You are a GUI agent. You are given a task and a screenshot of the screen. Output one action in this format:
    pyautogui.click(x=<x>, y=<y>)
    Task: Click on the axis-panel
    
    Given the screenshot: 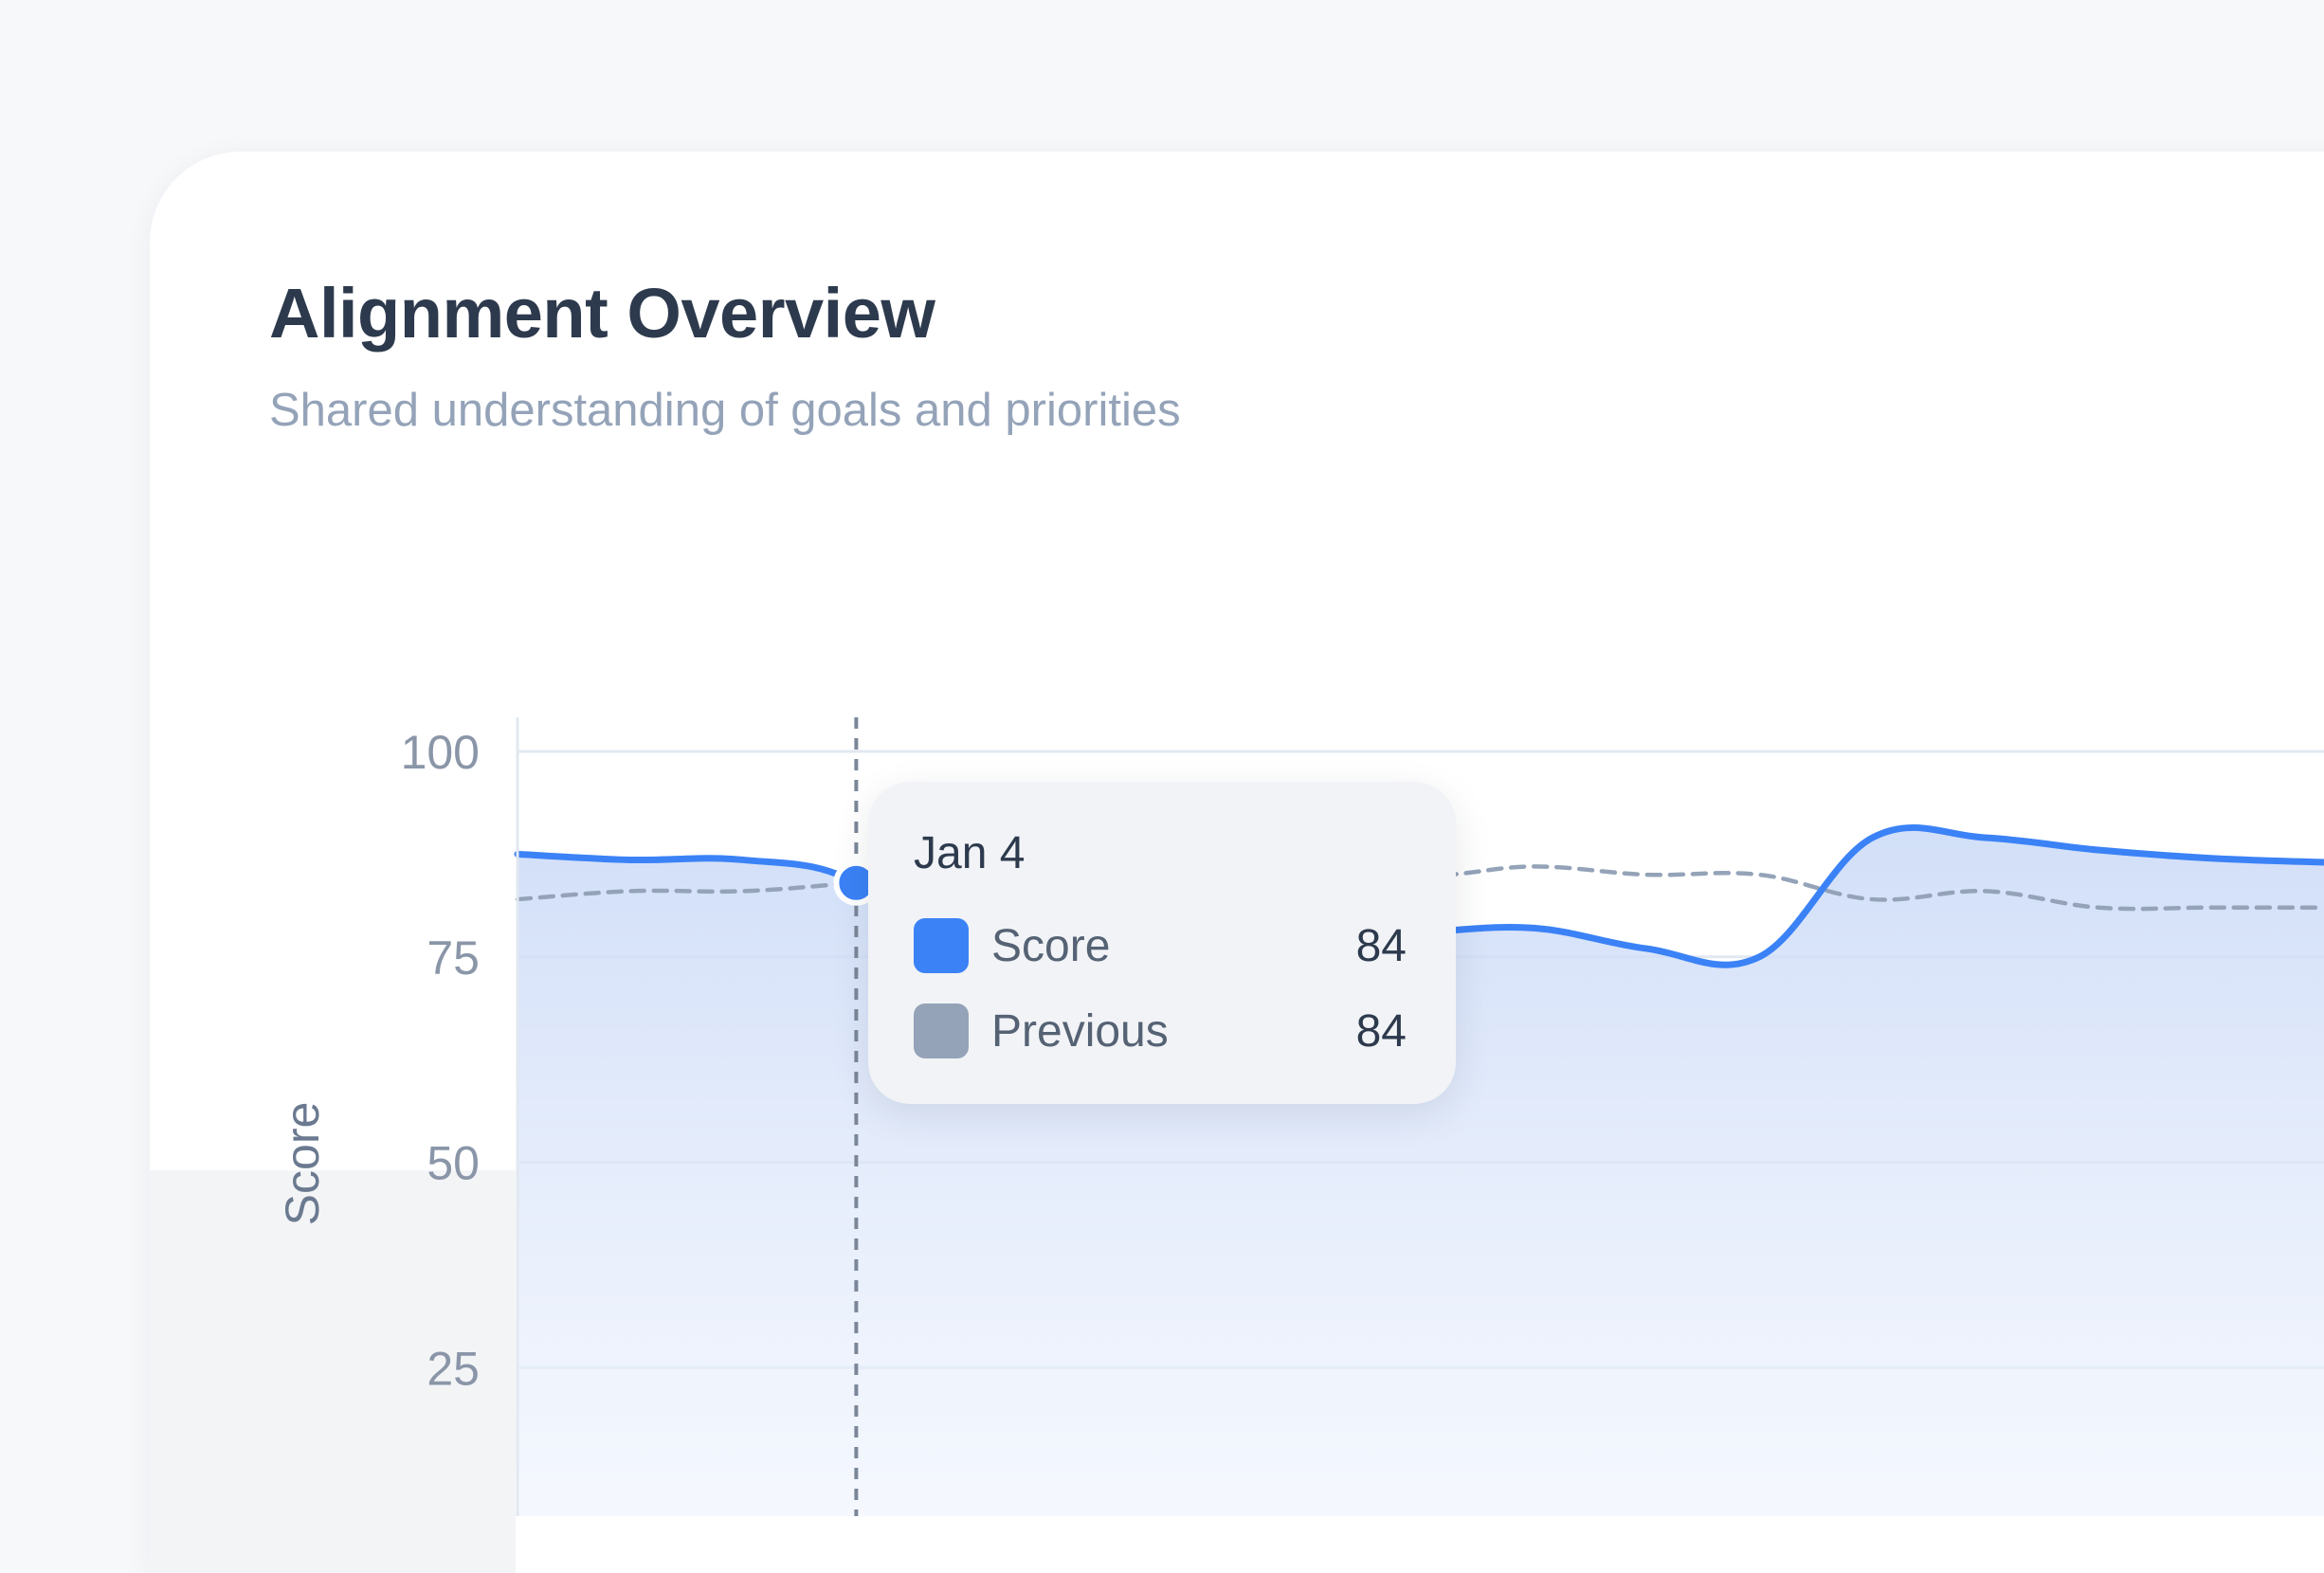 What is the action you would take?
    pyautogui.click(x=333, y=1371)
    